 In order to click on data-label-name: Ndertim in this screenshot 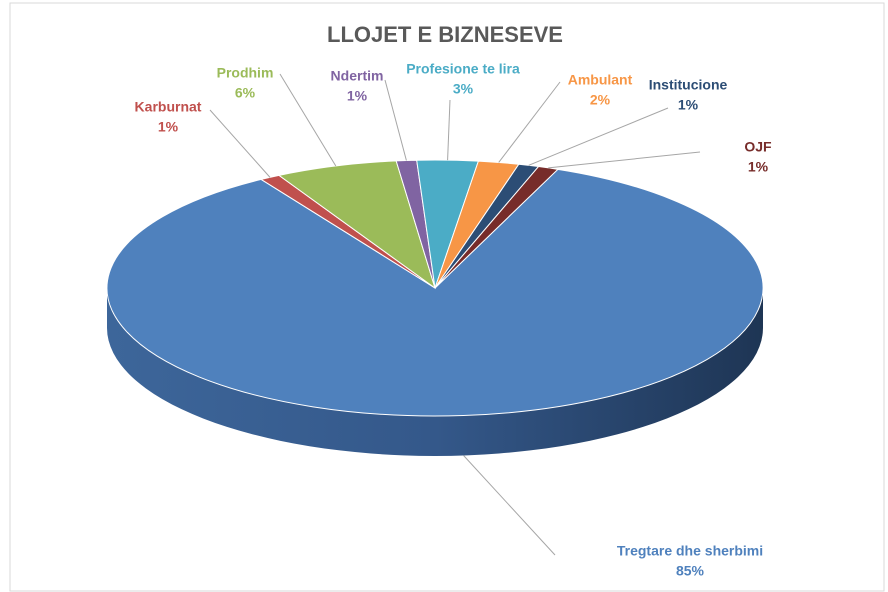, I will do `click(357, 76)`.